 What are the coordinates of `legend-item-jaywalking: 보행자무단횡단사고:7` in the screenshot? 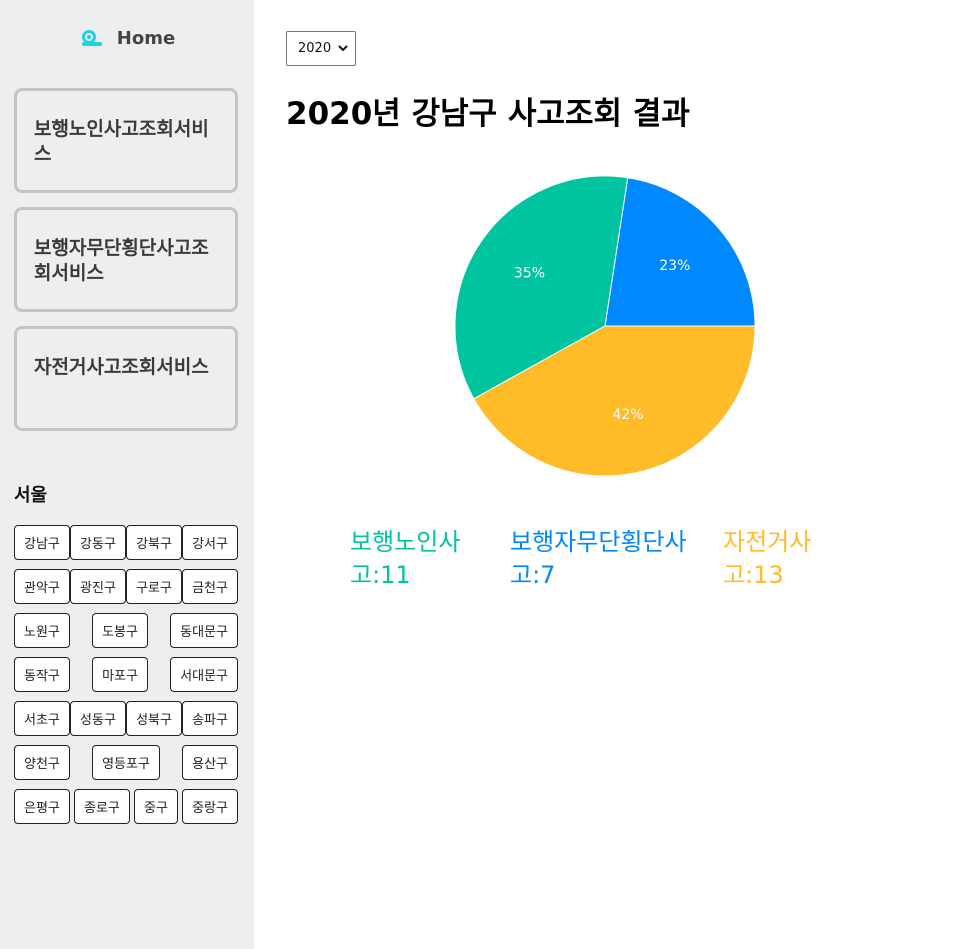 It's located at (598, 558).